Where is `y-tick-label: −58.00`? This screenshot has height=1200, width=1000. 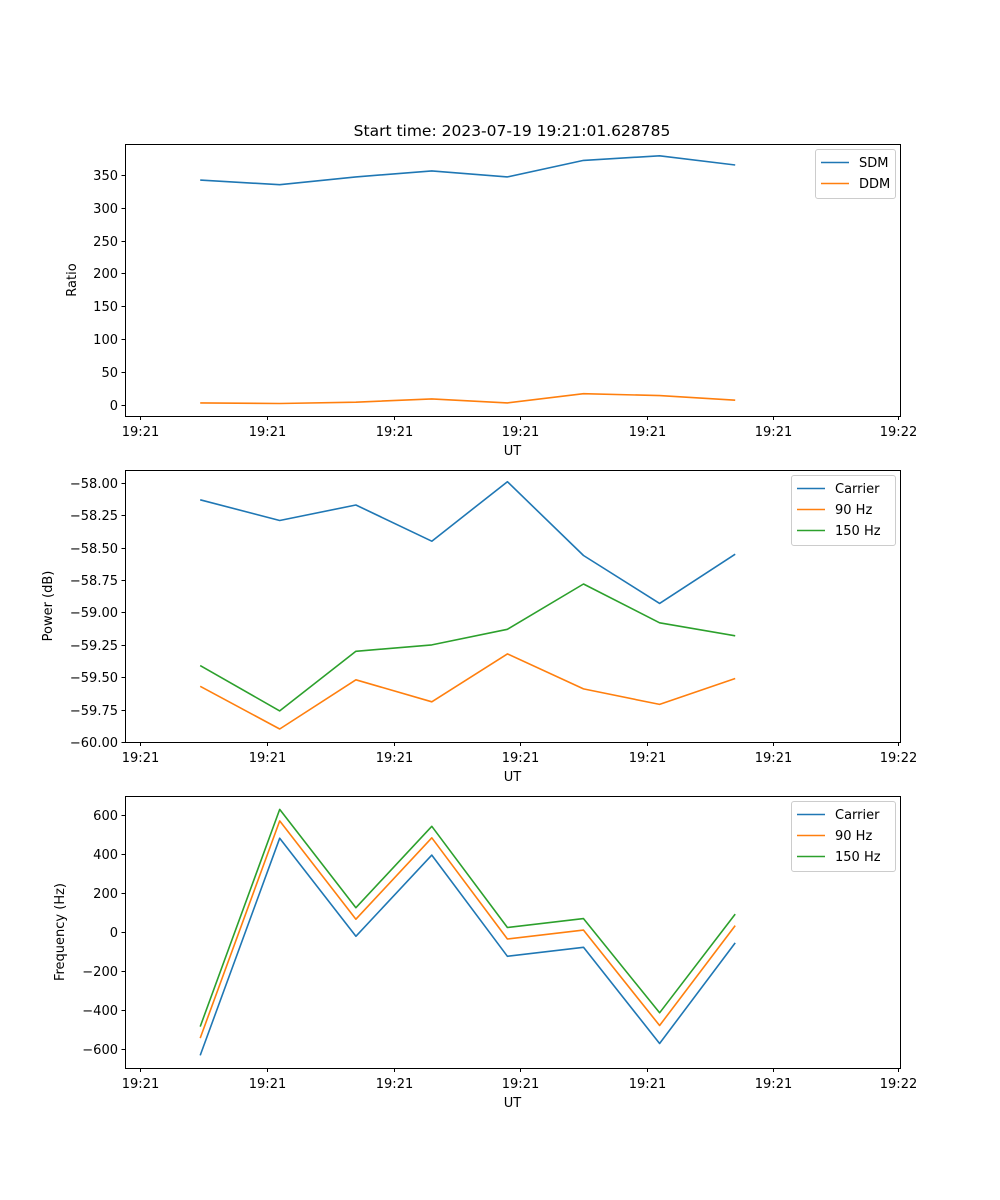 y-tick-label: −58.00 is located at coordinates (94, 484).